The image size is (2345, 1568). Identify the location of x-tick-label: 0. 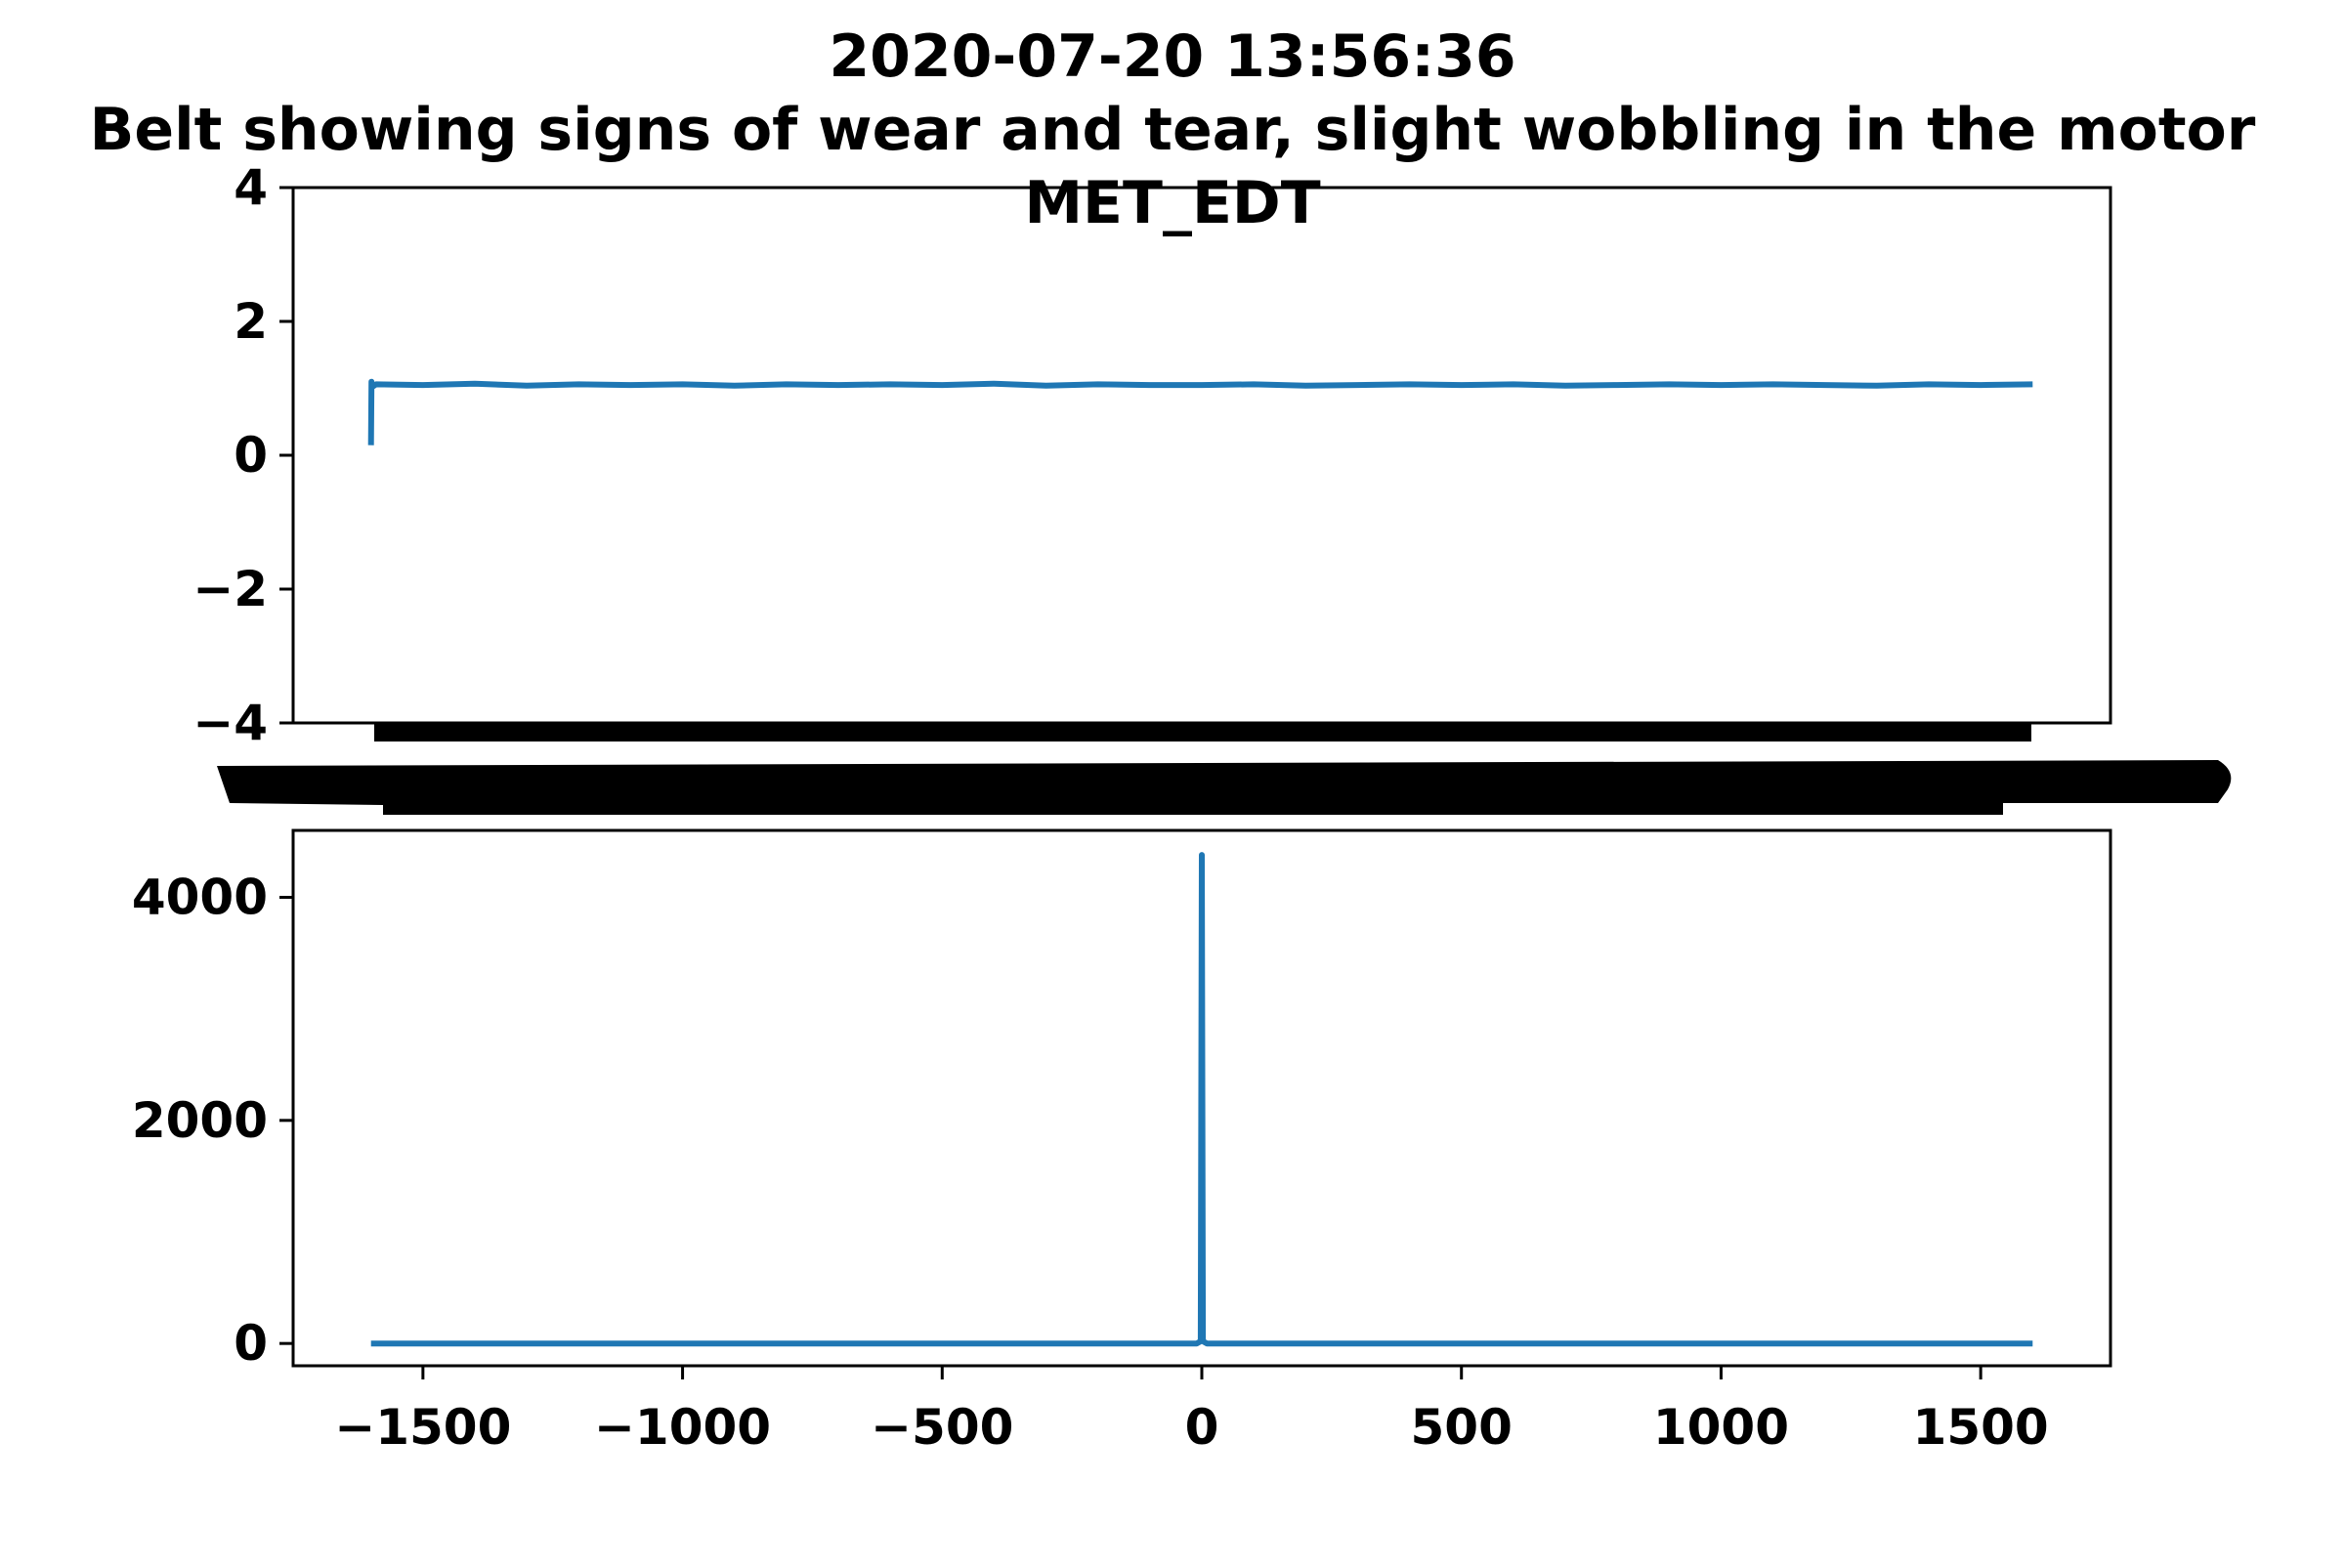
(1202, 1427).